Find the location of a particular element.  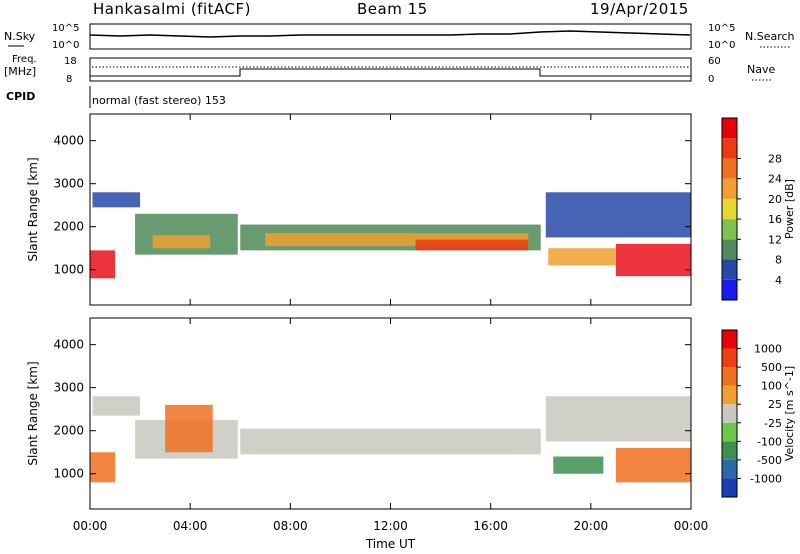

power-panel-colorbar-tick-label: 16 is located at coordinates (775, 219).